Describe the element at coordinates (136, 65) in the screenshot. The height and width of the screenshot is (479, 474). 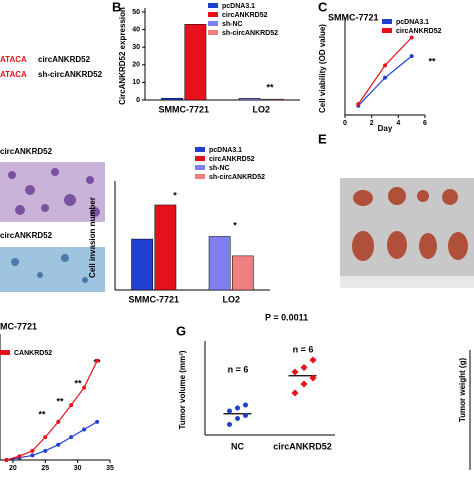
I see `y-tick-label: 20` at that location.